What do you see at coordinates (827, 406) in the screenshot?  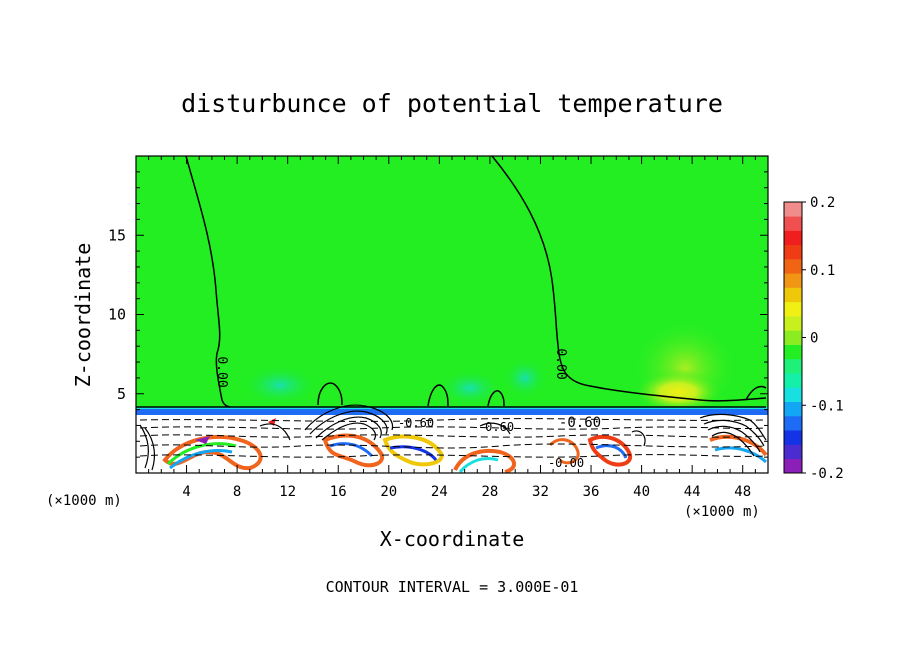 I see `colorbar-tick-label: -0.1` at bounding box center [827, 406].